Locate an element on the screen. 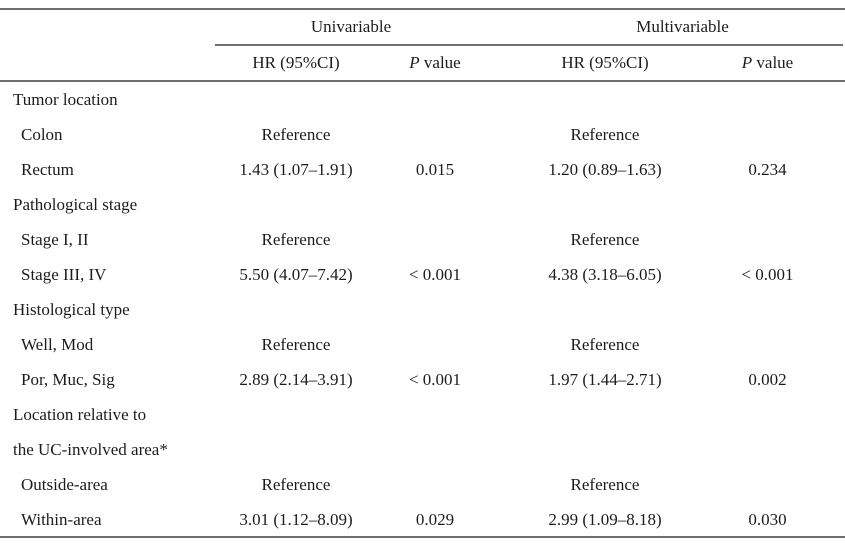 The image size is (845, 543). row-label: Por, Muc, Sig is located at coordinates (68, 379).